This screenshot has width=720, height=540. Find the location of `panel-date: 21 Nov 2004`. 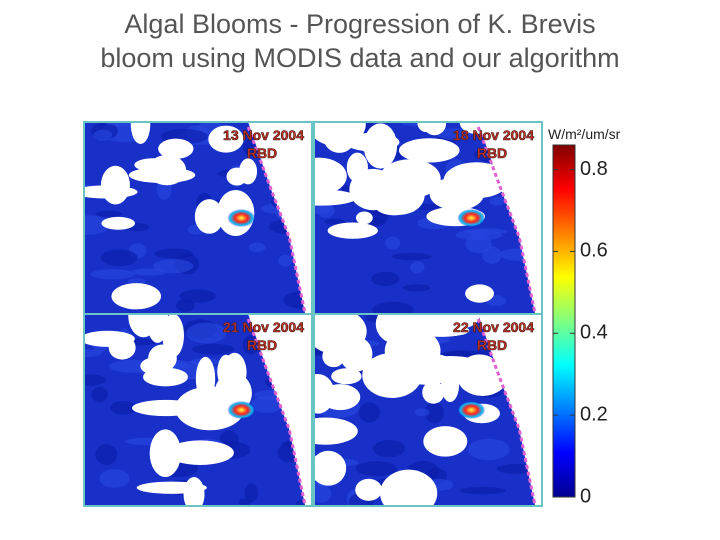

panel-date: 21 Nov 2004 is located at coordinates (263, 327).